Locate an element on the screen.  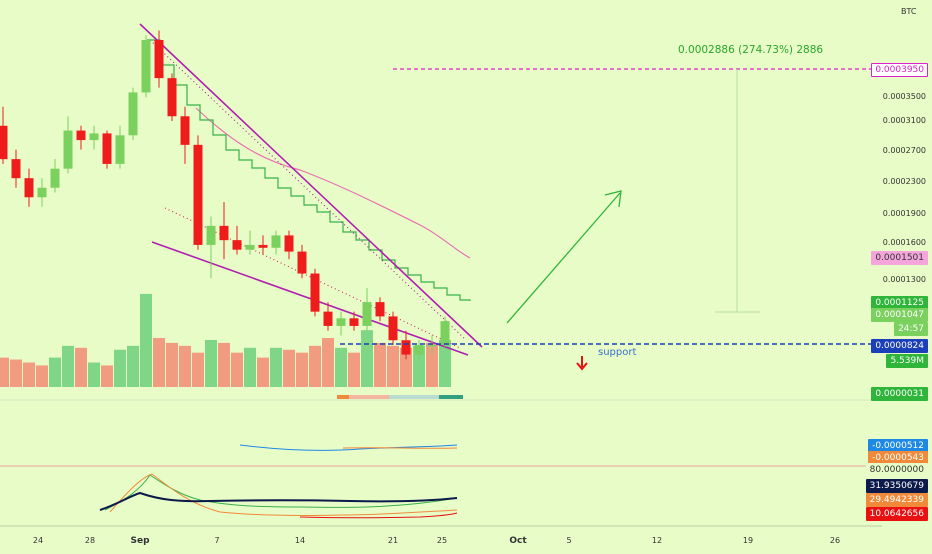
wedge-lower-line is located at coordinates (310, 298).